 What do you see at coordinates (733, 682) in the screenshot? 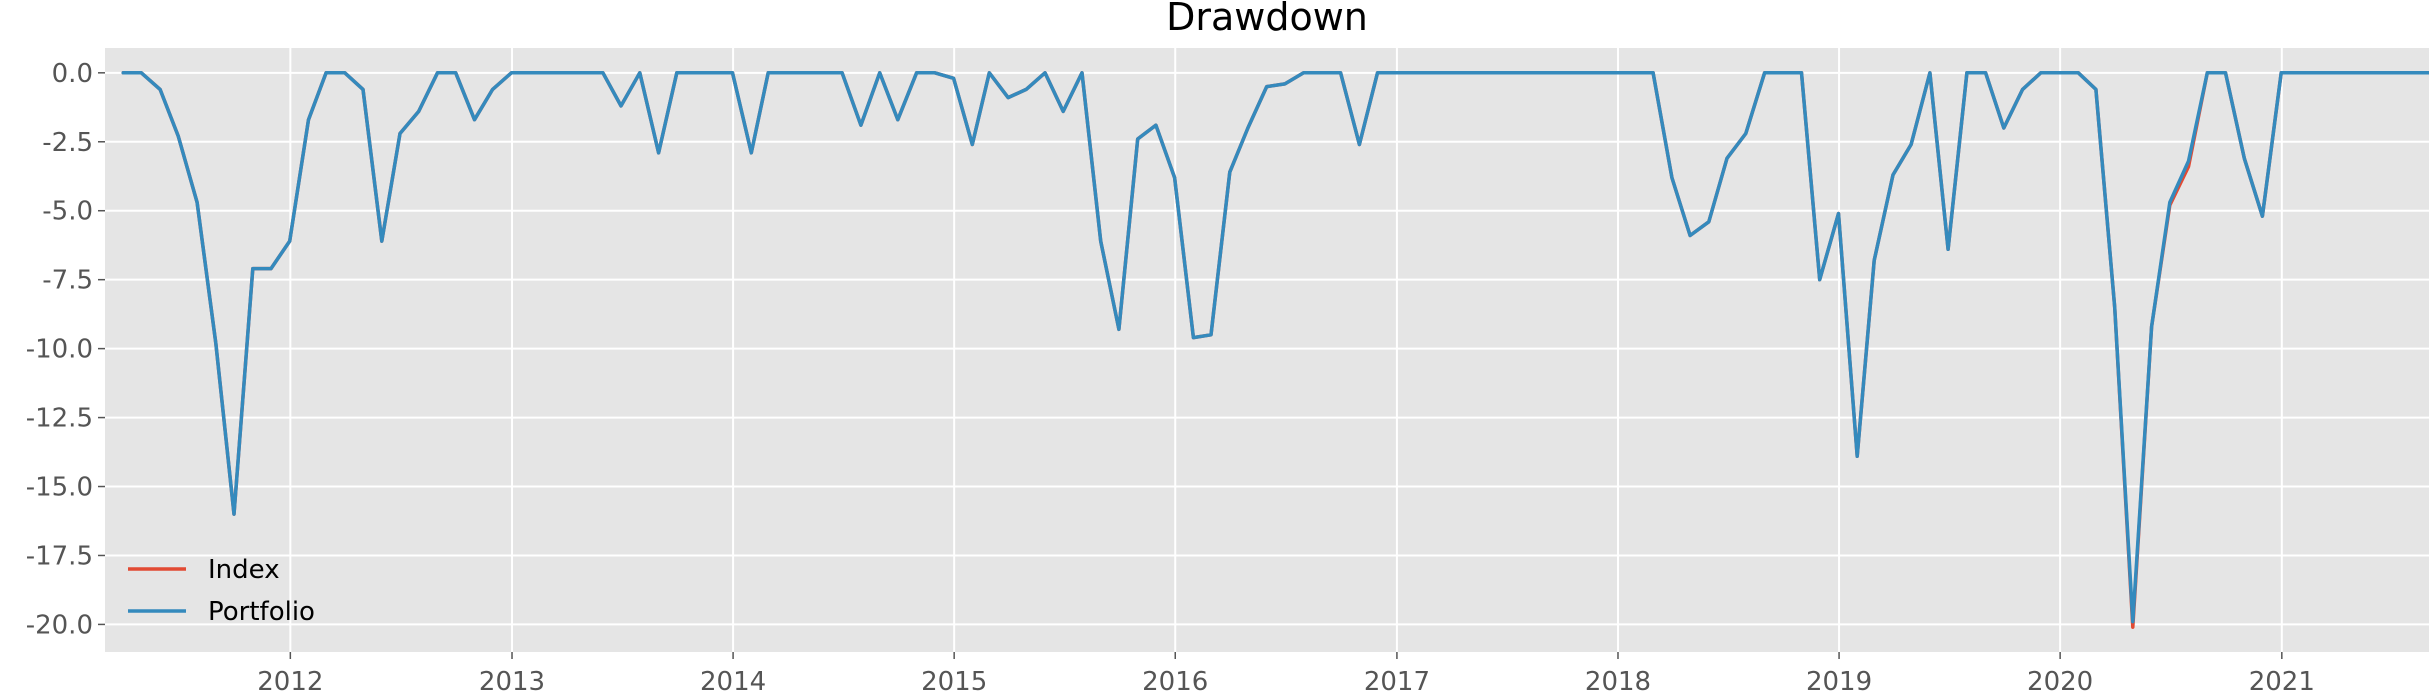
I see `x-tick-label: 2014` at bounding box center [733, 682].